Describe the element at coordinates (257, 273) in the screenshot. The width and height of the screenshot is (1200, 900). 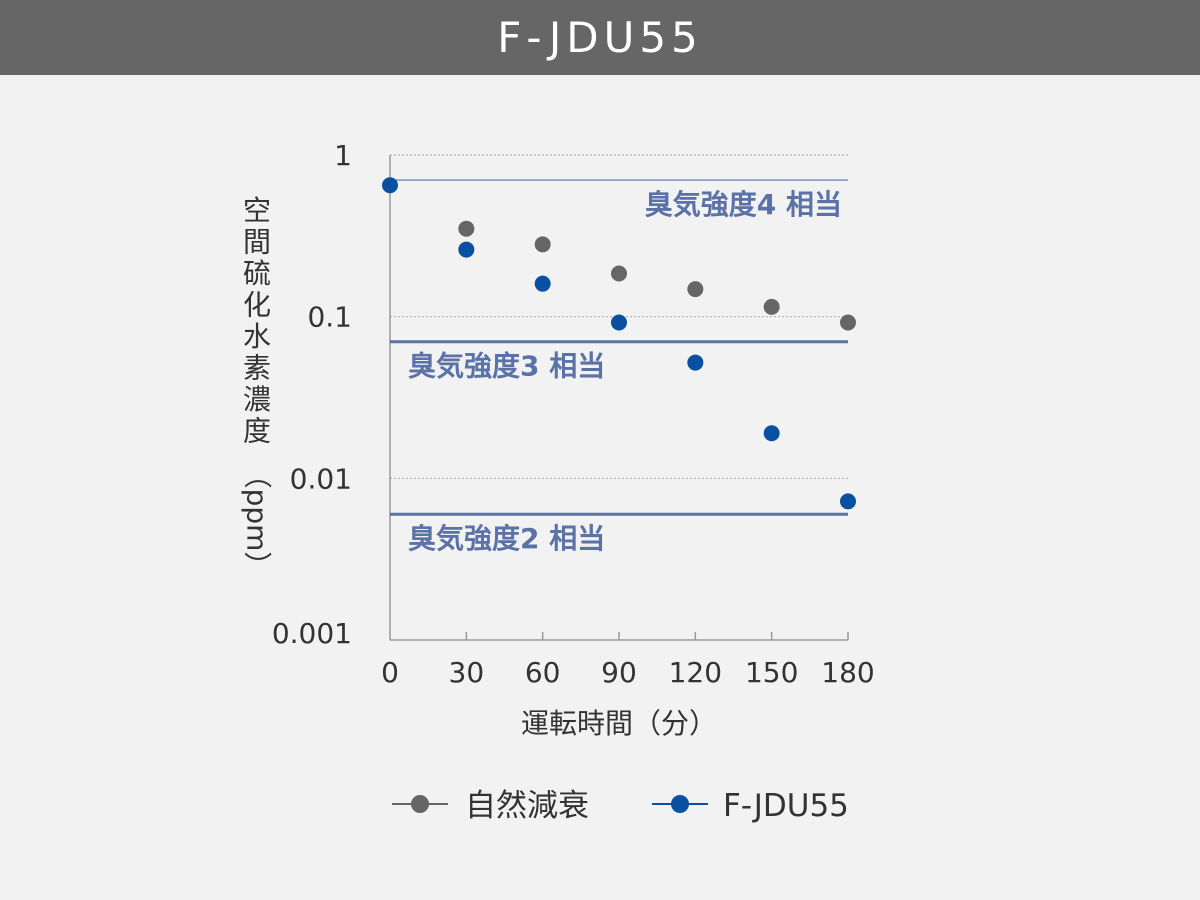
I see `y-axis-title-char: 硫` at that location.